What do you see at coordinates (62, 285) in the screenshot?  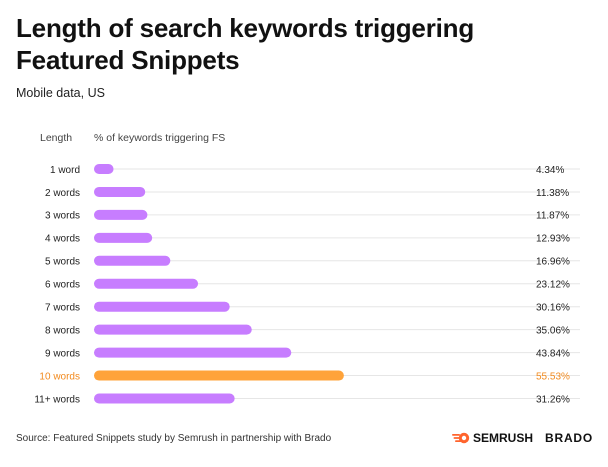 I see `category-label: 6 words` at bounding box center [62, 285].